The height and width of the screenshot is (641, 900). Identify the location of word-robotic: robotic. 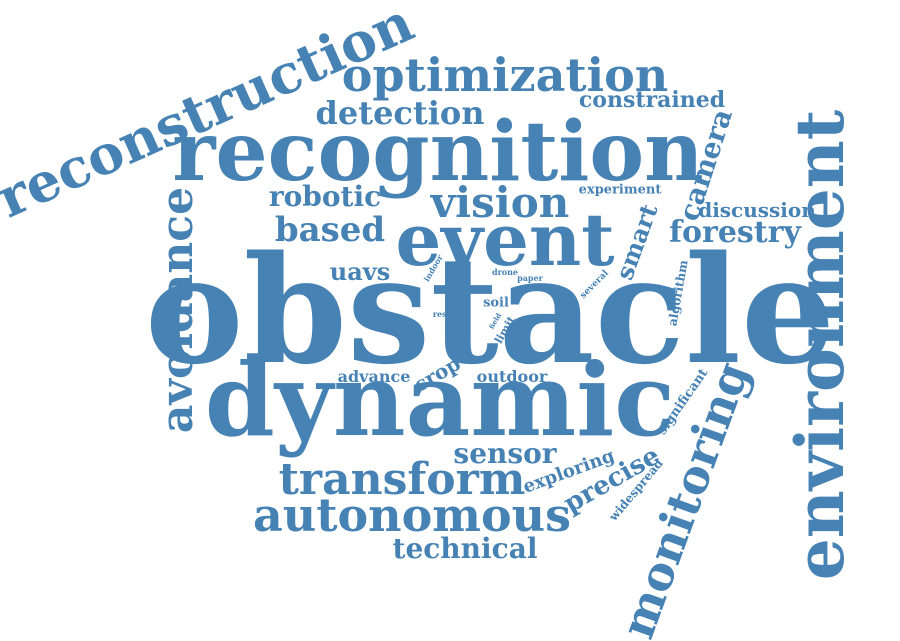
(325, 196).